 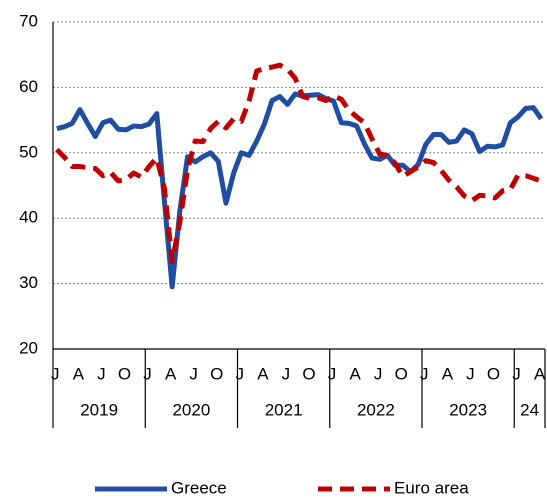 I want to click on y-tick-label: 60, so click(x=28, y=86).